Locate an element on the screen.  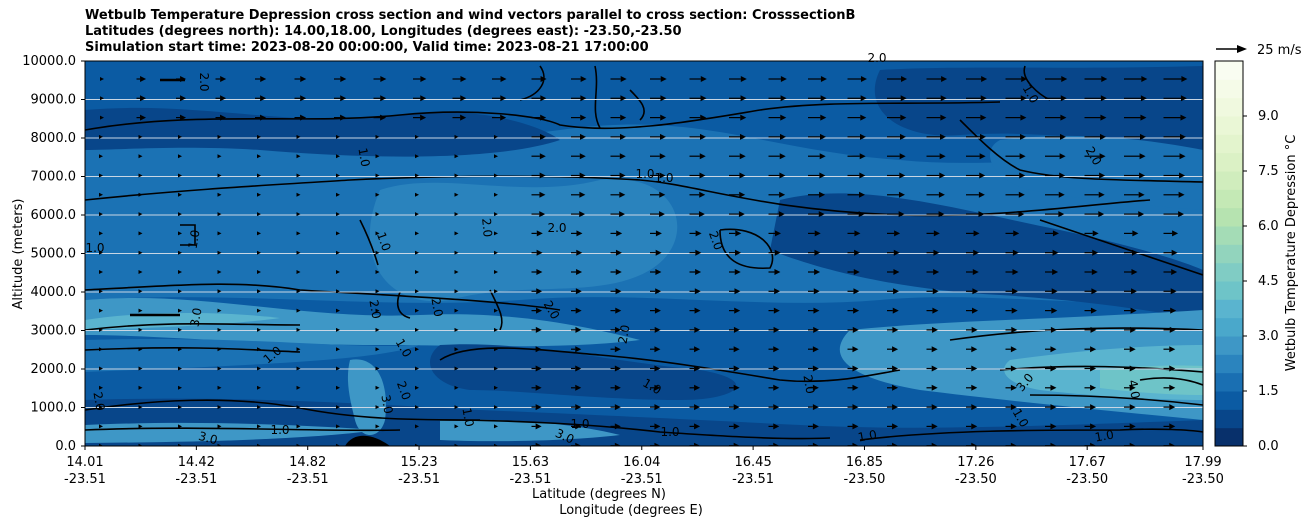
contour-label: 1.0 is located at coordinates (279, 430).